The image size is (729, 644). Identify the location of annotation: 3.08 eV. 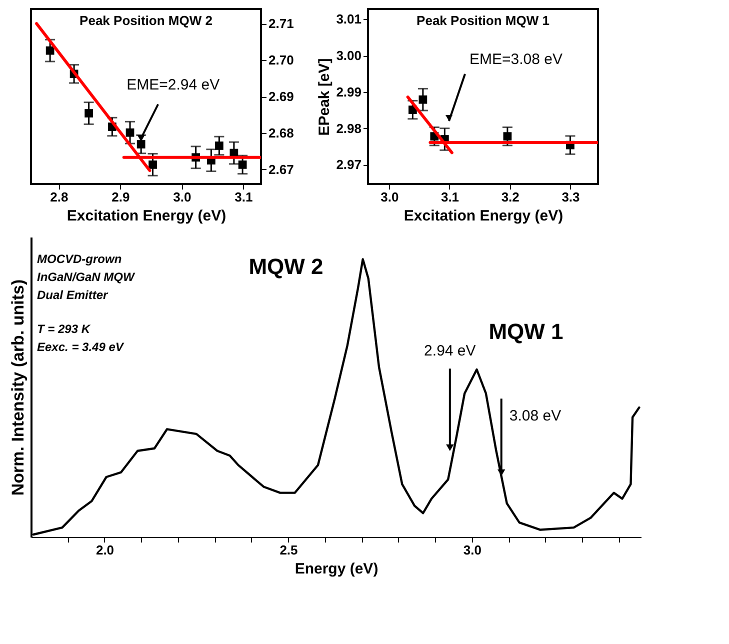
(535, 416).